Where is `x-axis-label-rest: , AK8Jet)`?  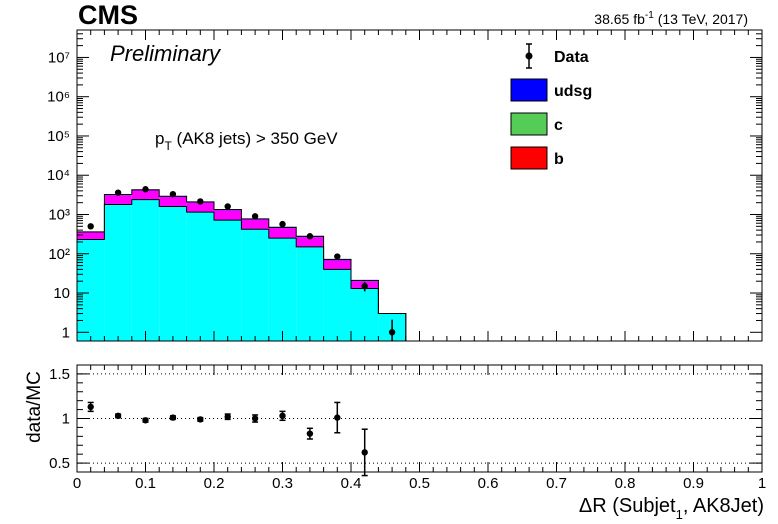 x-axis-label-rest: , AK8Jet) is located at coordinates (723, 506).